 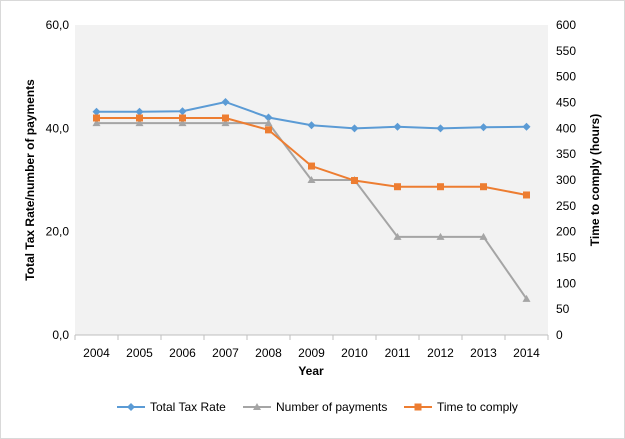 I want to click on x-tick-label: 2008, so click(x=268, y=353).